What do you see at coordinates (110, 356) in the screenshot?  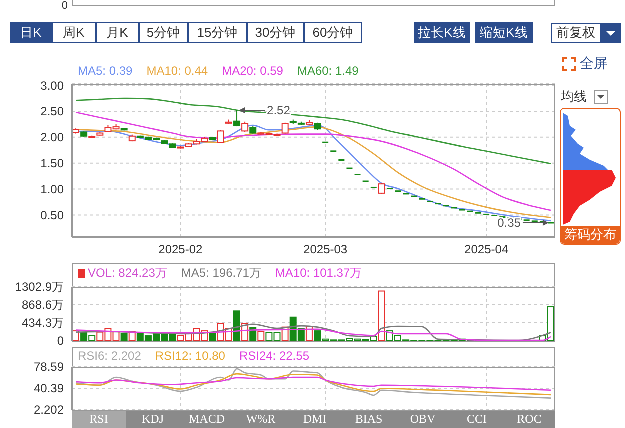 I see `series-label: RSI6: 2.202` at bounding box center [110, 356].